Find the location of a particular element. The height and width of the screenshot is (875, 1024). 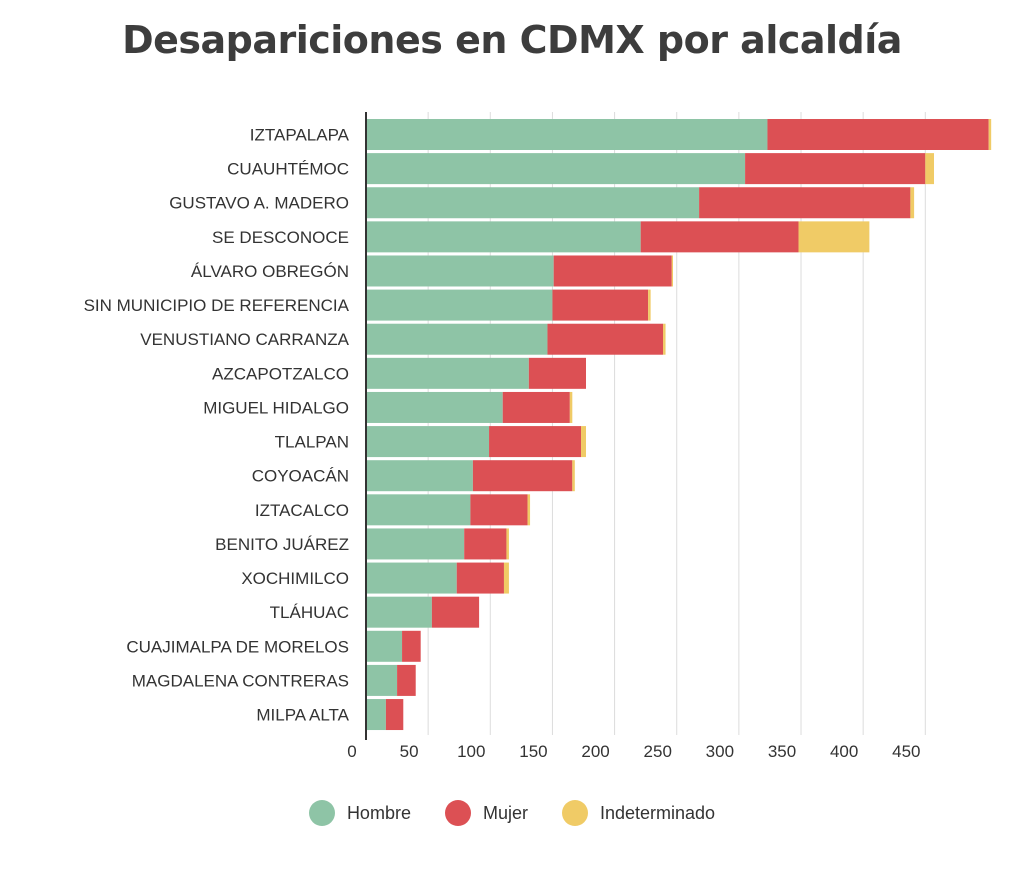

legend: Hombre Mujer Indeterminado is located at coordinates (512, 813).